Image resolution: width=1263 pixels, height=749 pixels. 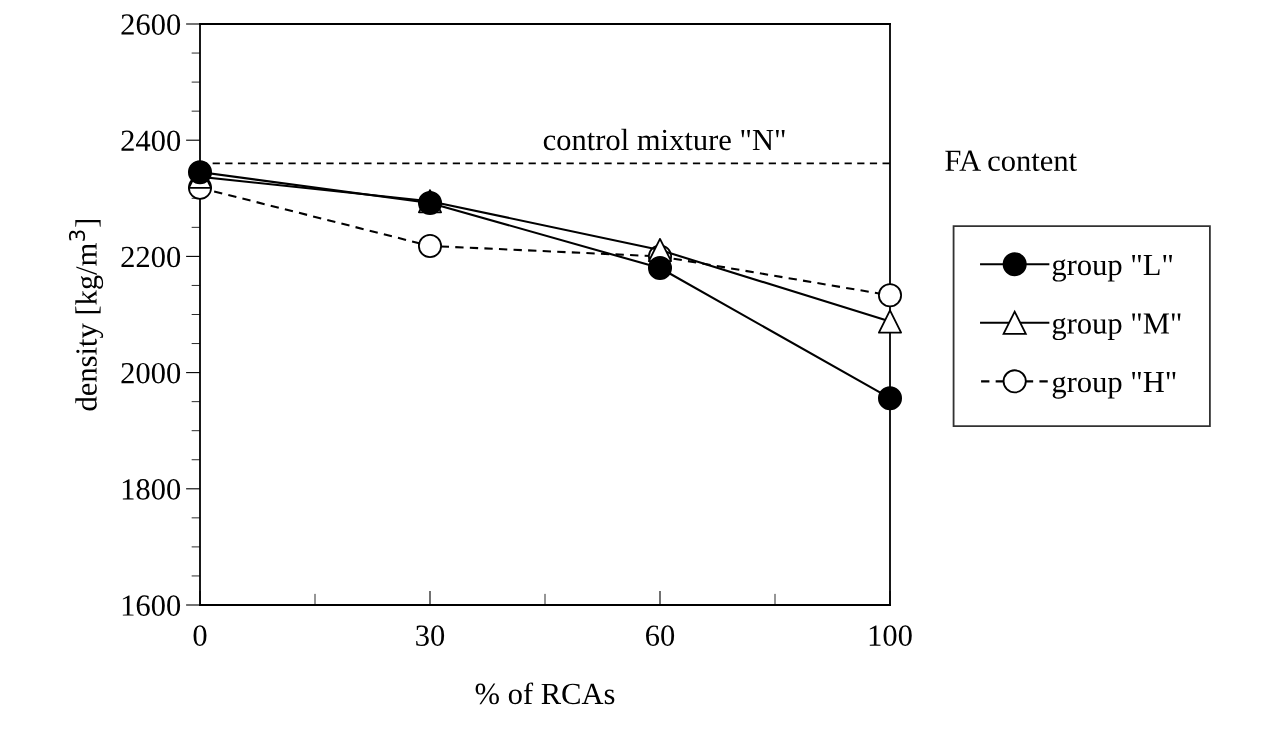 What do you see at coordinates (151, 373) in the screenshot?
I see `y-tick-label: 2000` at bounding box center [151, 373].